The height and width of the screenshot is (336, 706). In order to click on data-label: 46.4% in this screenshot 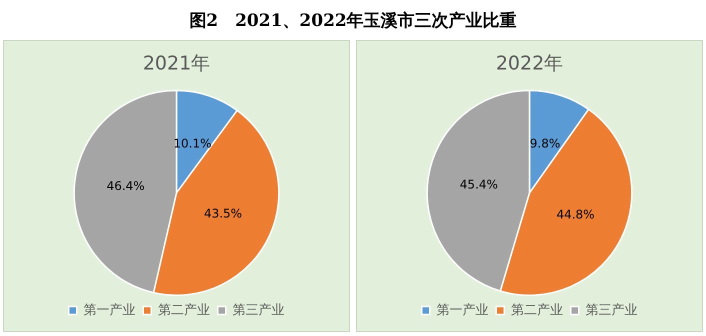, I will do `click(125, 186)`.